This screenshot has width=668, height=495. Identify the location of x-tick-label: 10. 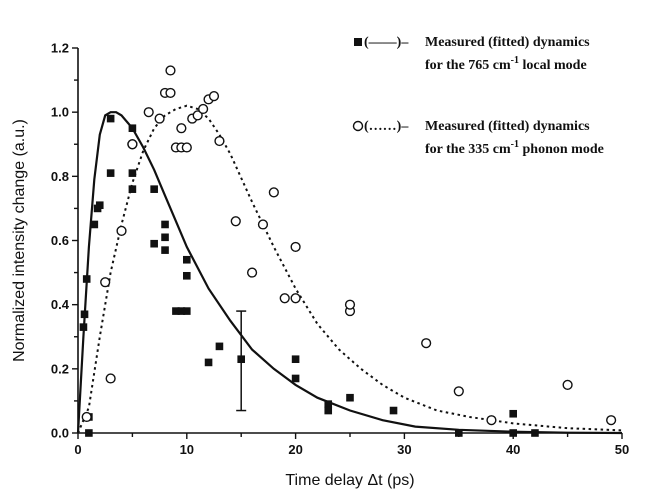
(187, 449).